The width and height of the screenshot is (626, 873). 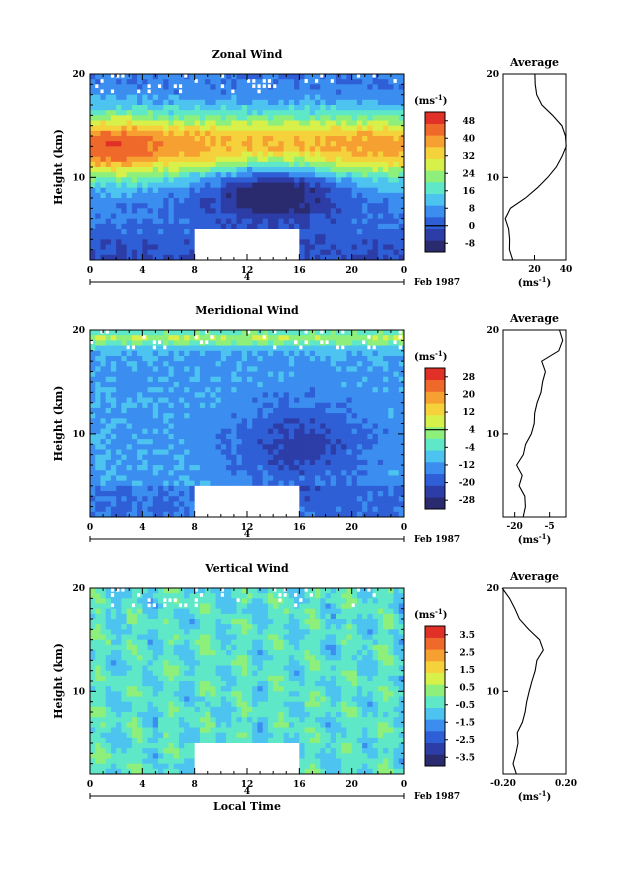 I want to click on profile-x-tick-label: 20, so click(x=534, y=270).